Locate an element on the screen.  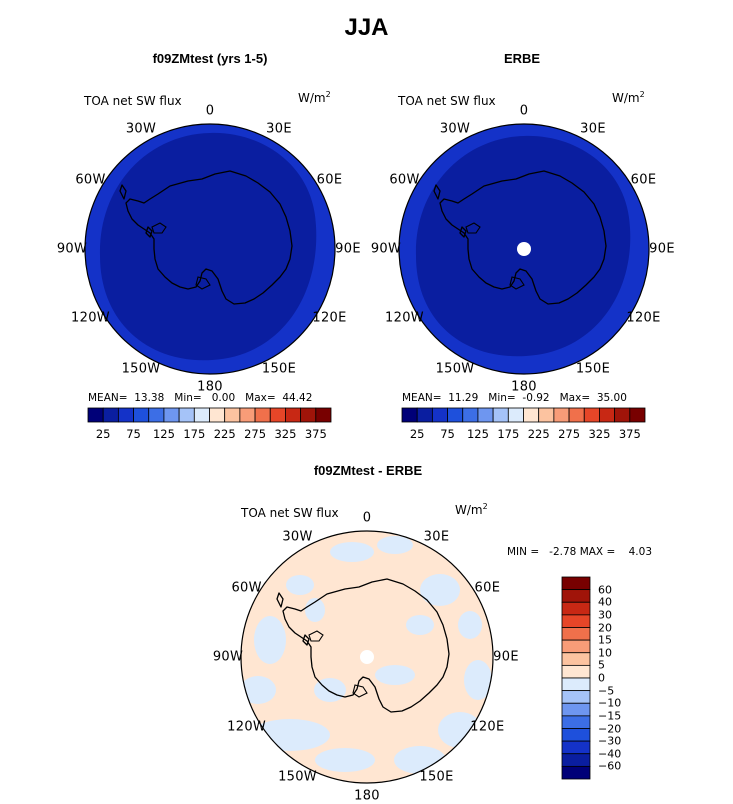
panel-title-model: f09ZMtest (yrs 1-5) is located at coordinates (210, 58).